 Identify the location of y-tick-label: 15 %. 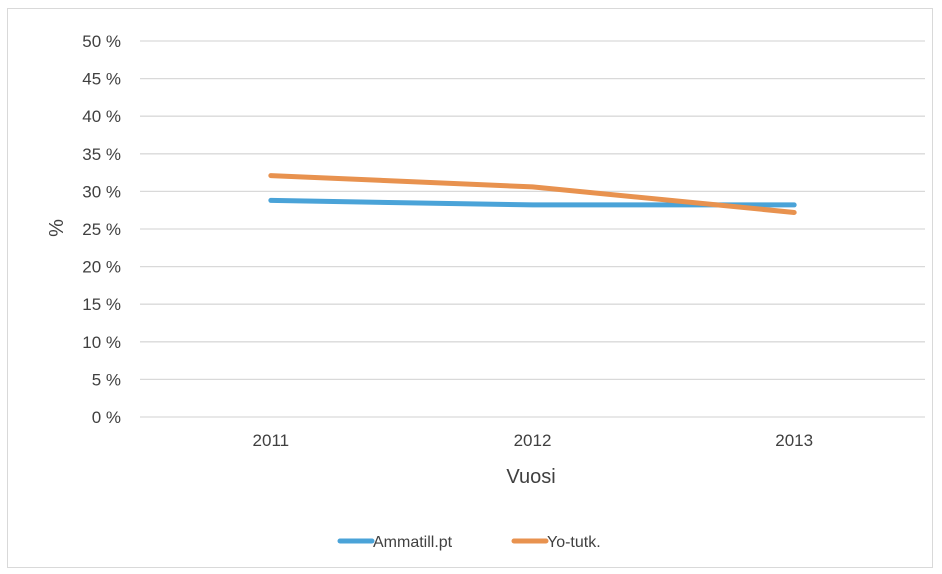
(101, 304).